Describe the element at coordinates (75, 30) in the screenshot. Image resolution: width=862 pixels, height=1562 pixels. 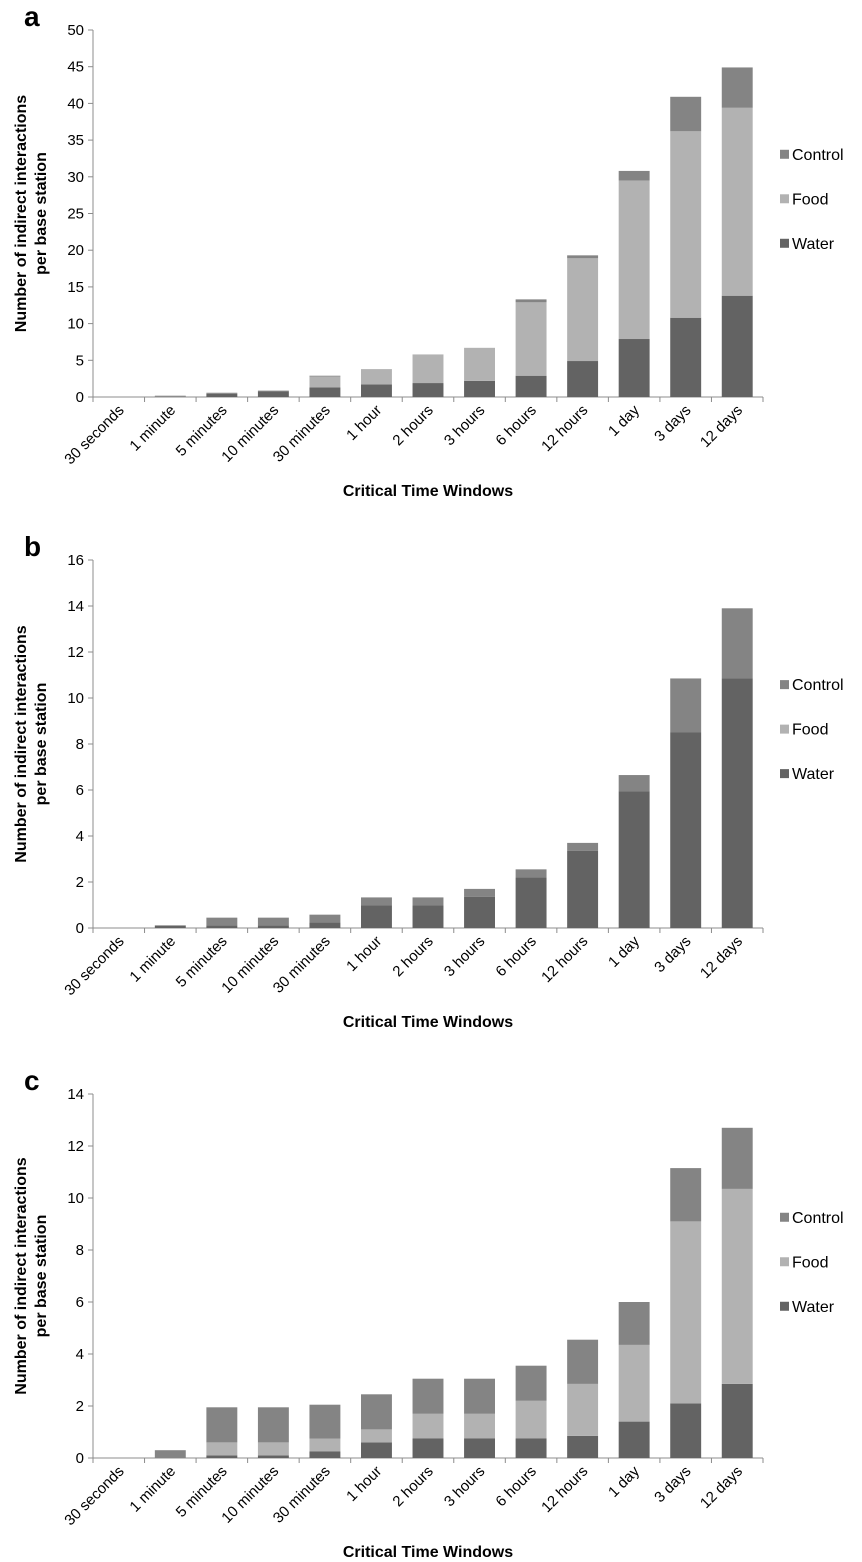
I see `y-tick-label: 50` at that location.